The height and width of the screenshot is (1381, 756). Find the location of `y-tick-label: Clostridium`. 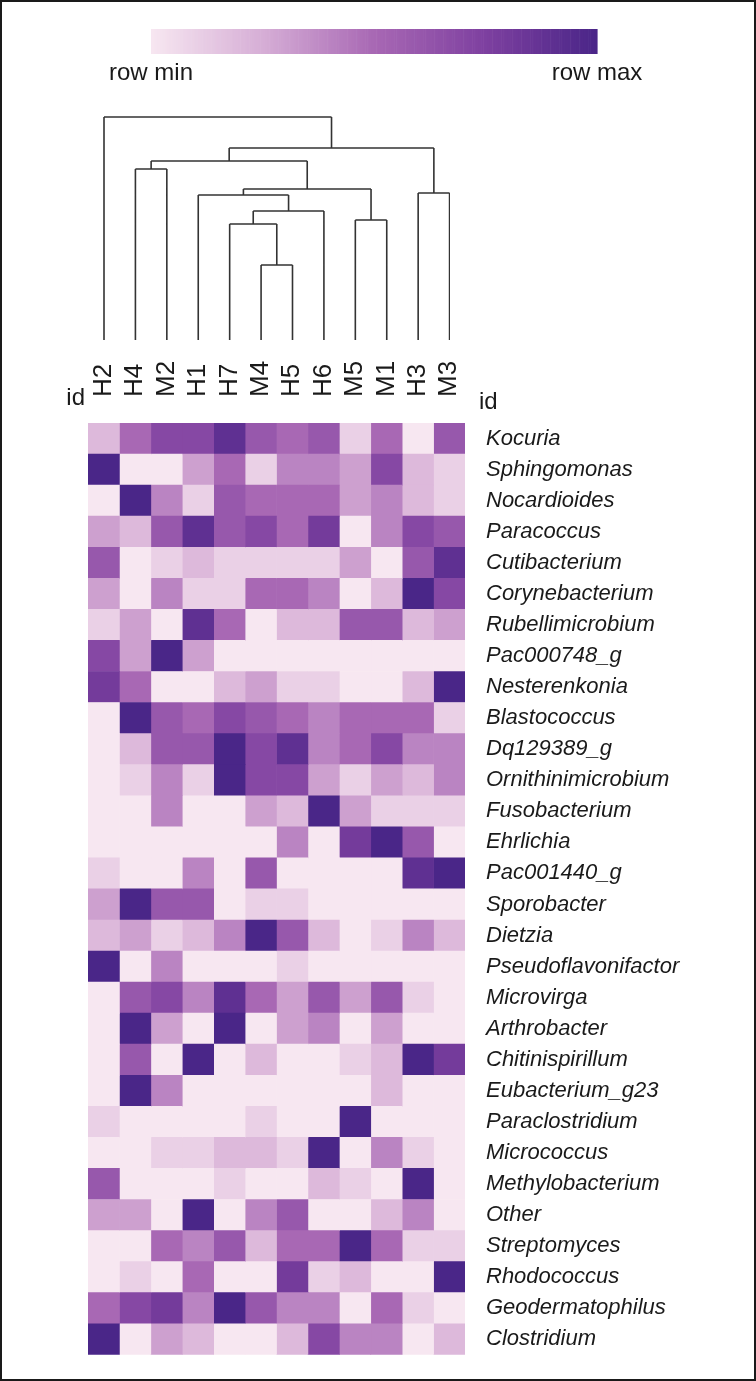

y-tick-label: Clostridium is located at coordinates (541, 1338).